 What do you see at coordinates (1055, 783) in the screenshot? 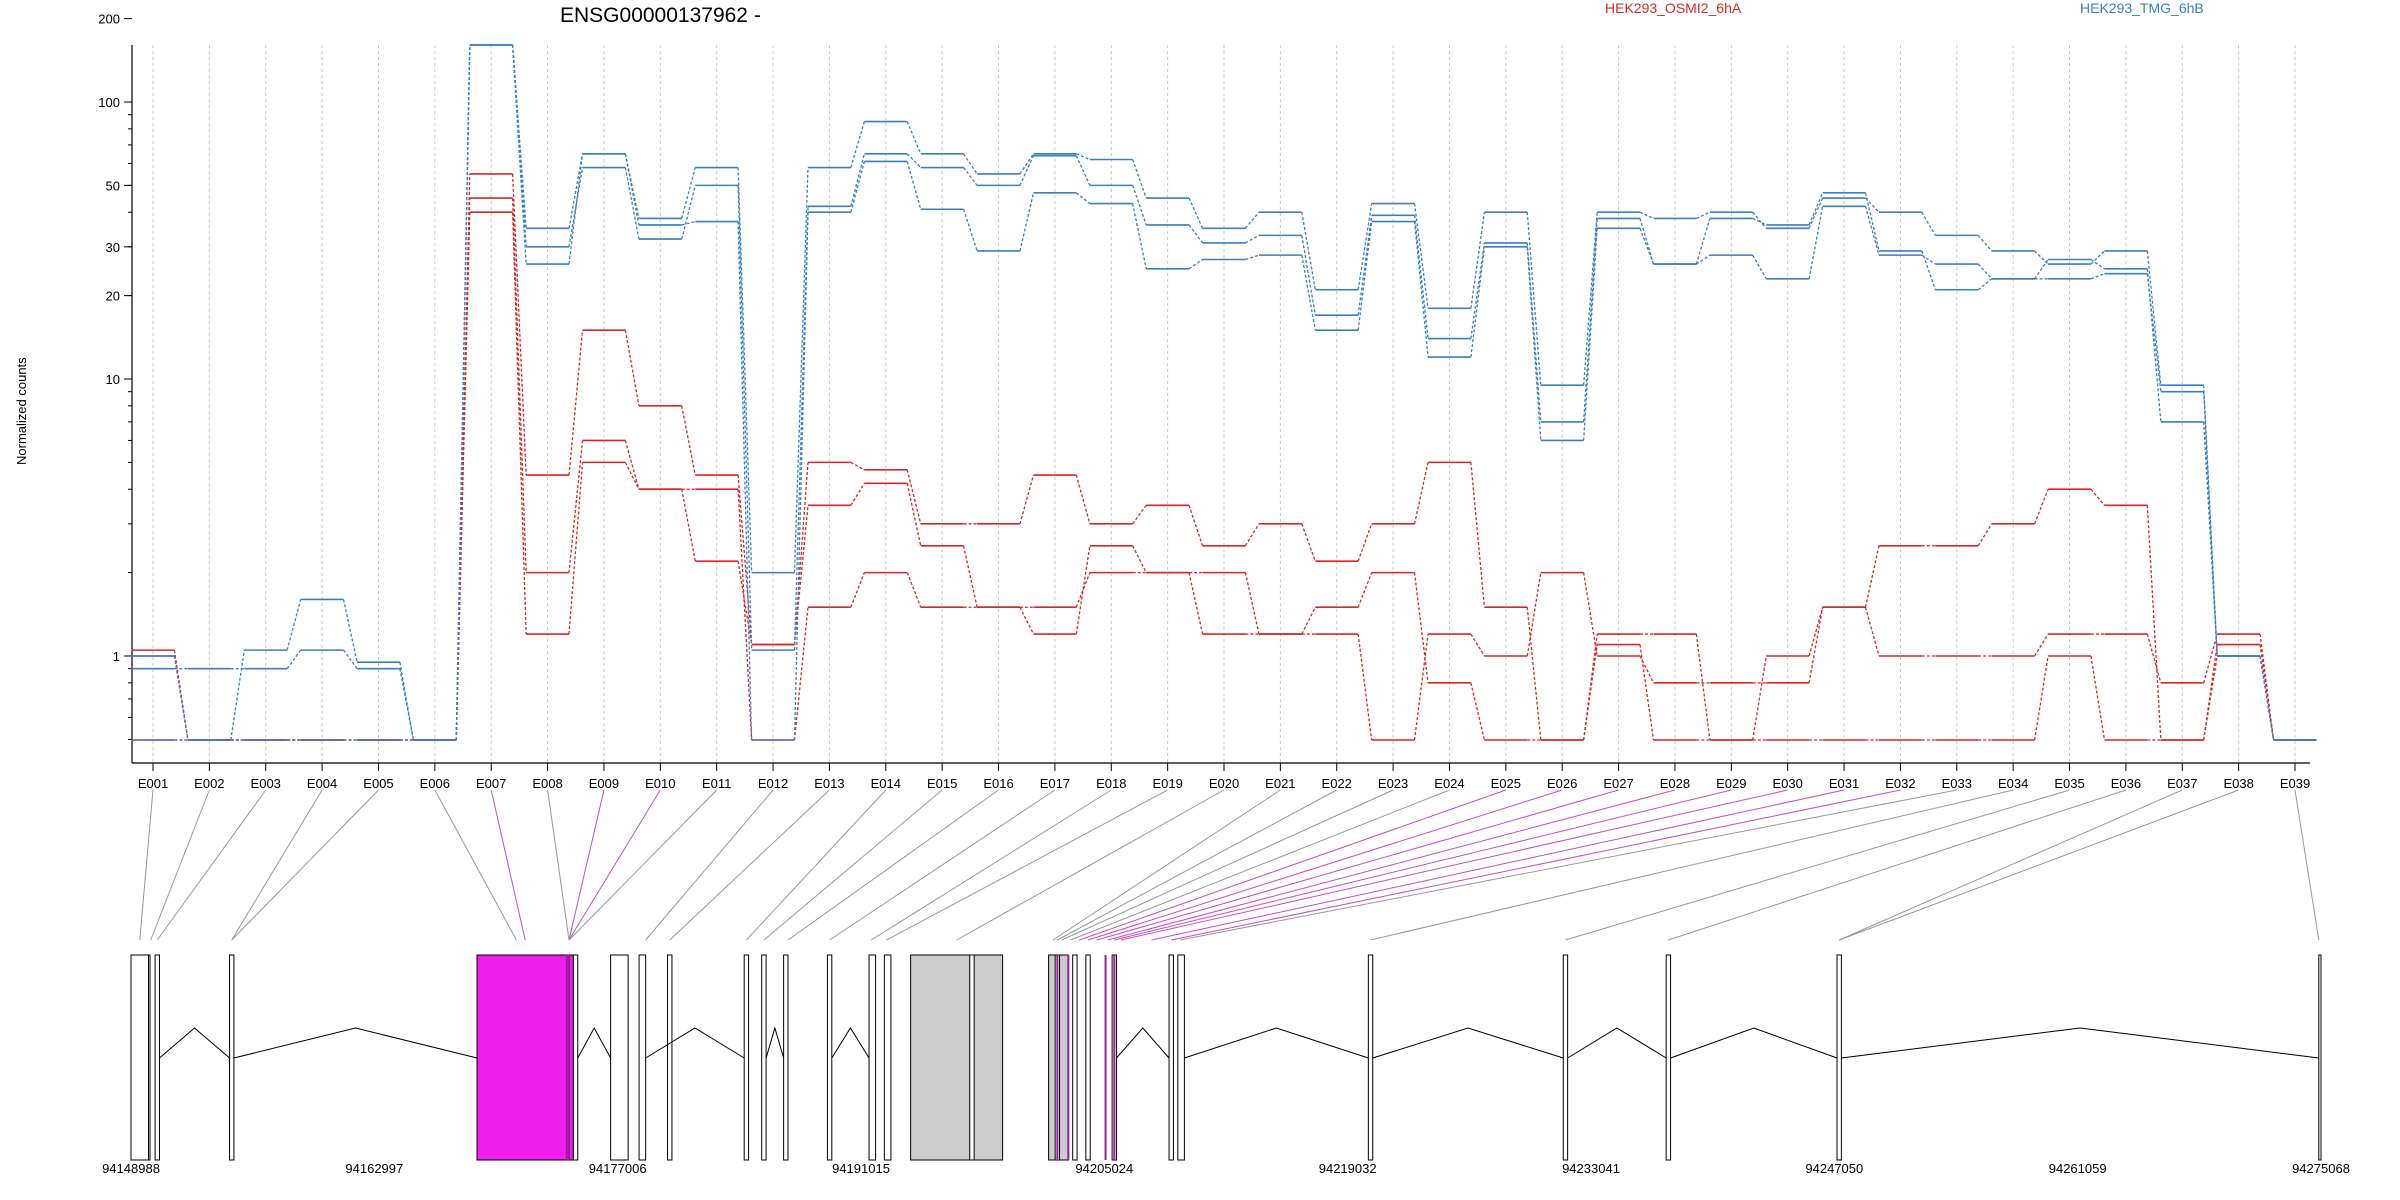
I see `x-tick-label: E017` at bounding box center [1055, 783].